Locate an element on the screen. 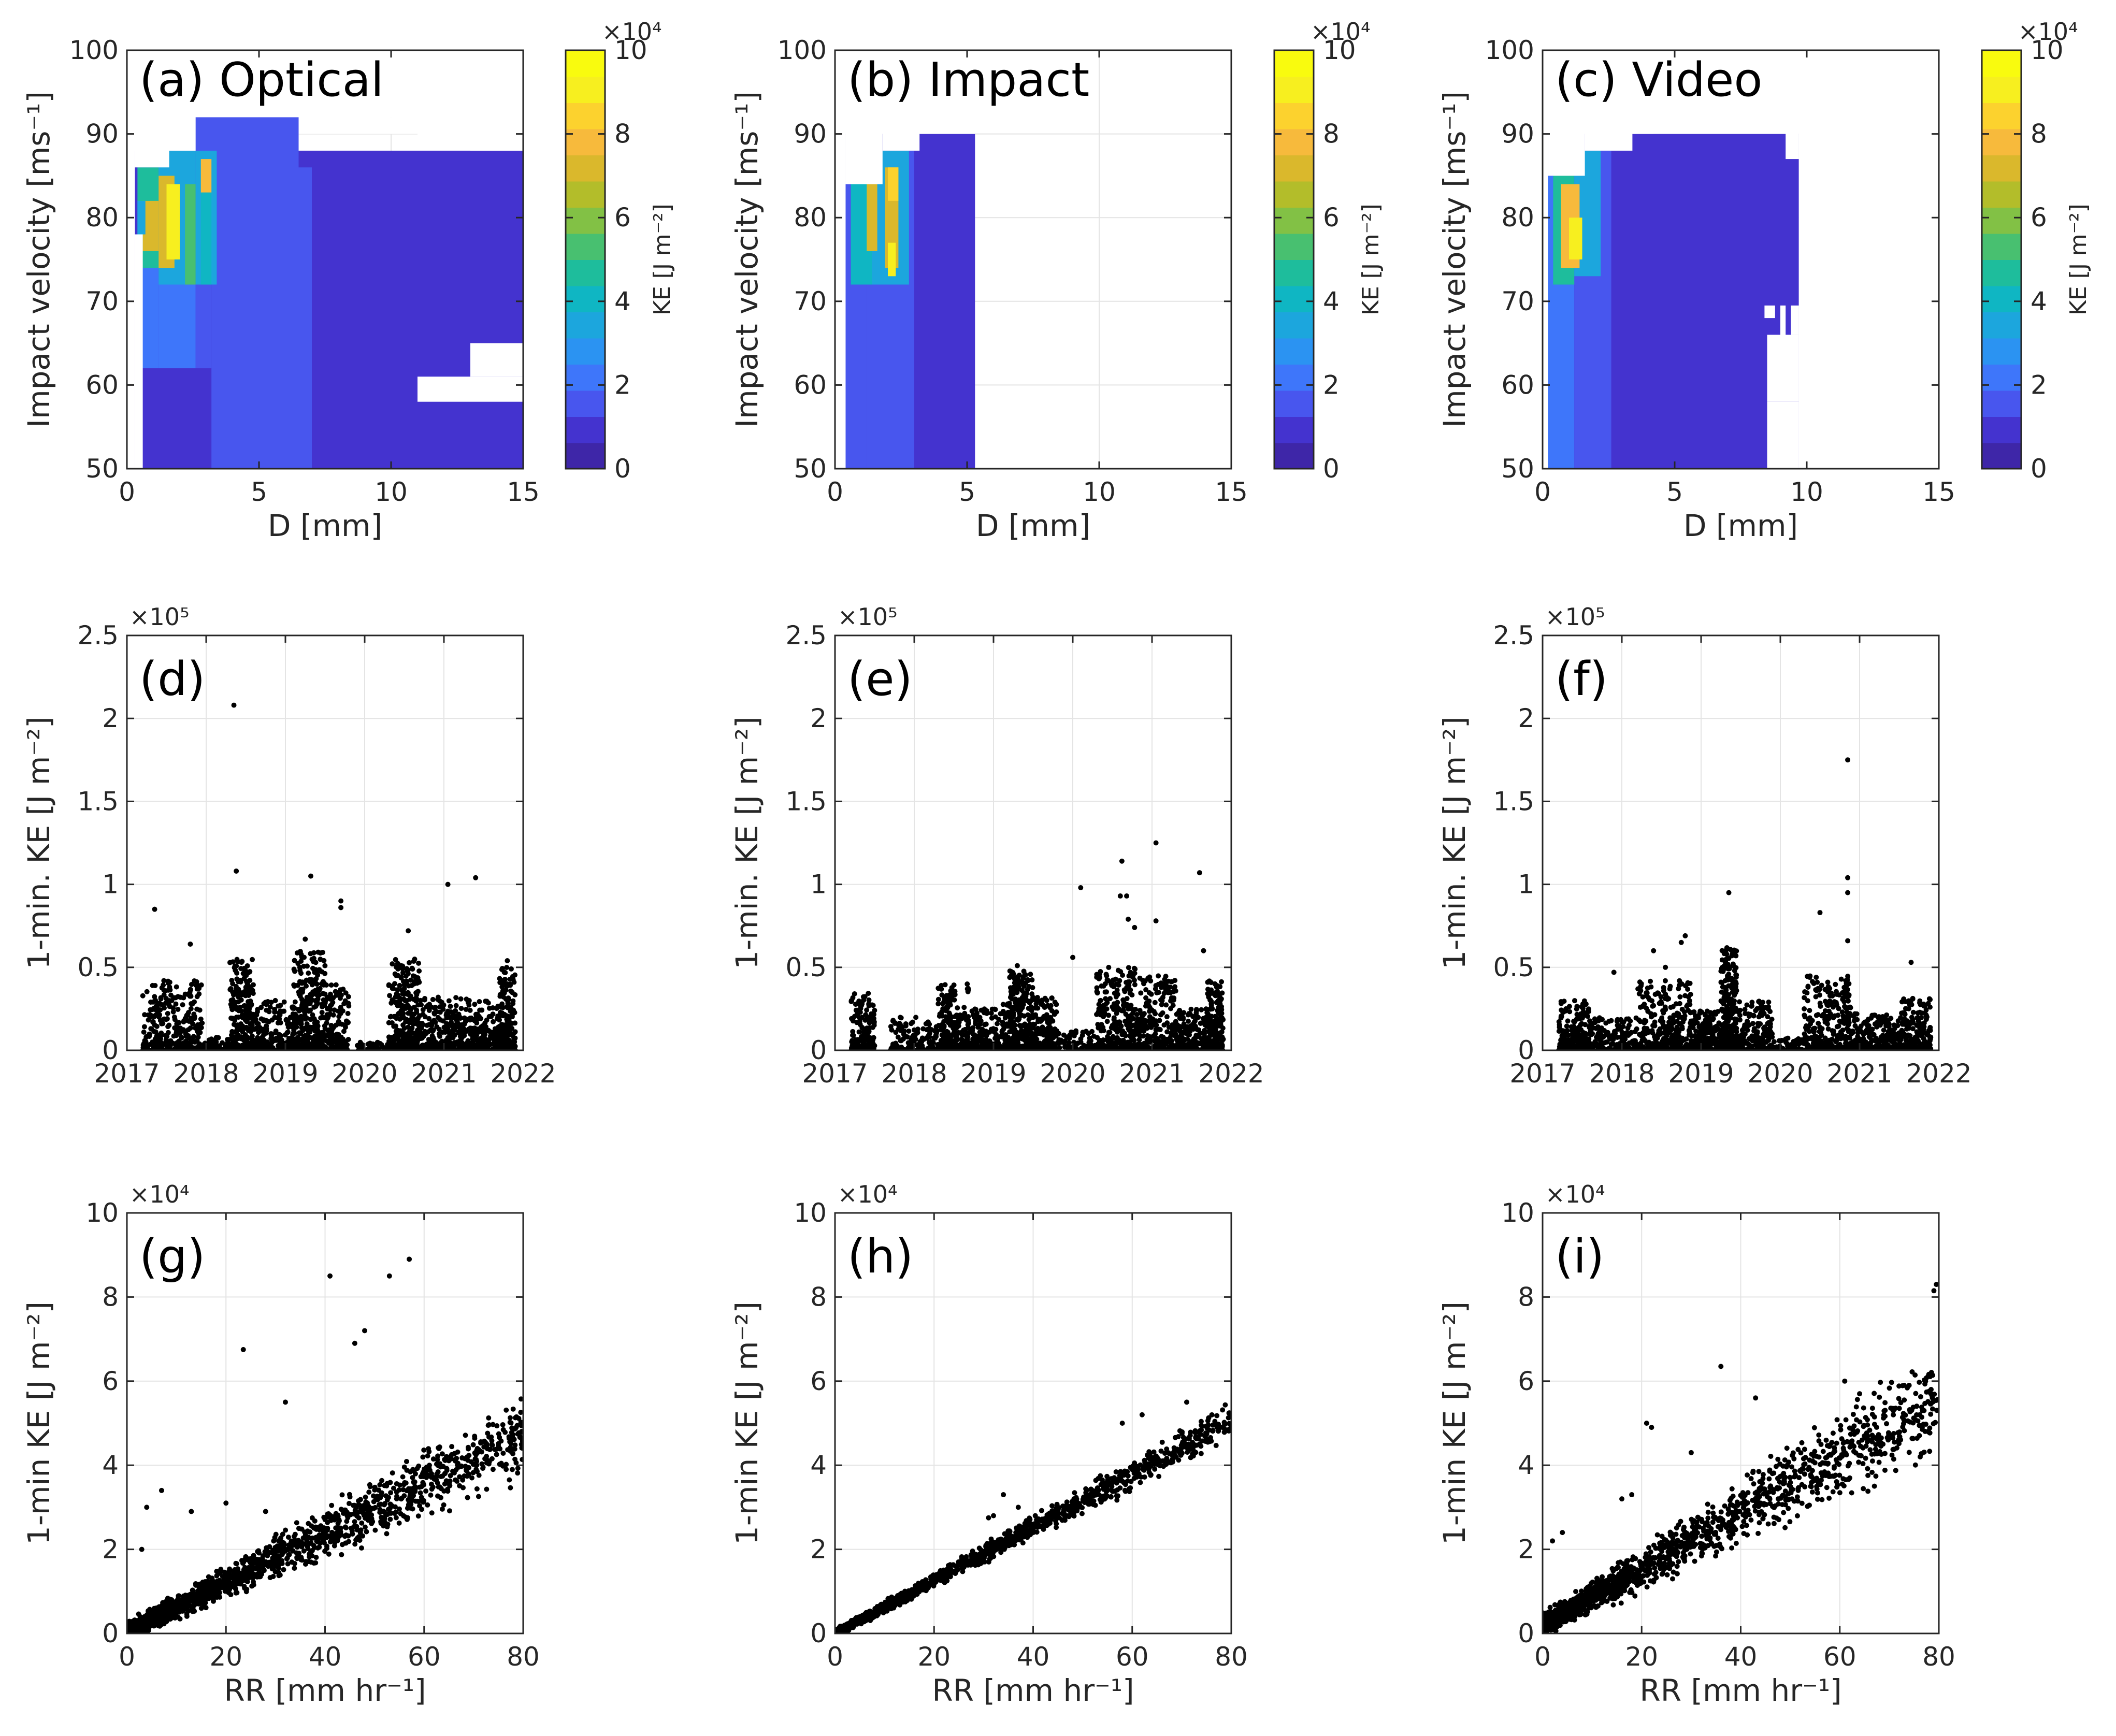  colorbar-tick-label: 8 is located at coordinates (1332, 134).